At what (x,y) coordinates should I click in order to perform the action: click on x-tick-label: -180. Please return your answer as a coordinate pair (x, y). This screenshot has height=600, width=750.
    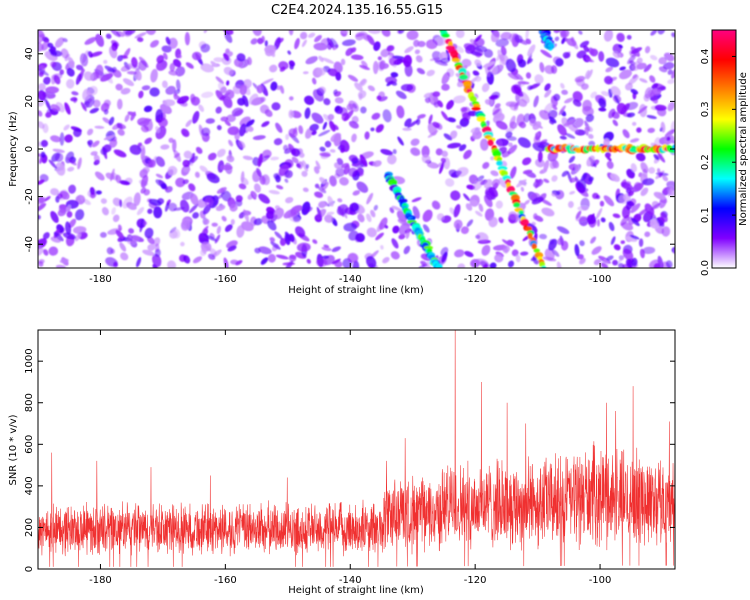
    Looking at the image, I should click on (100, 279).